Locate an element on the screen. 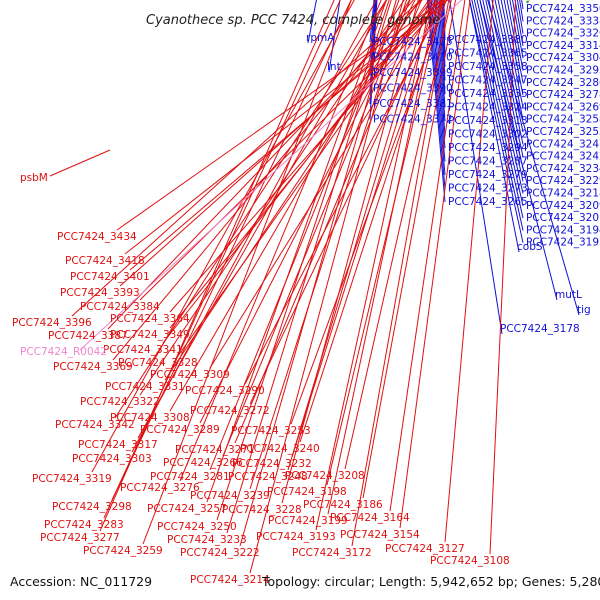  map-title: Cyanothece sp. PCC 7424, complete genome is located at coordinates (293, 20).